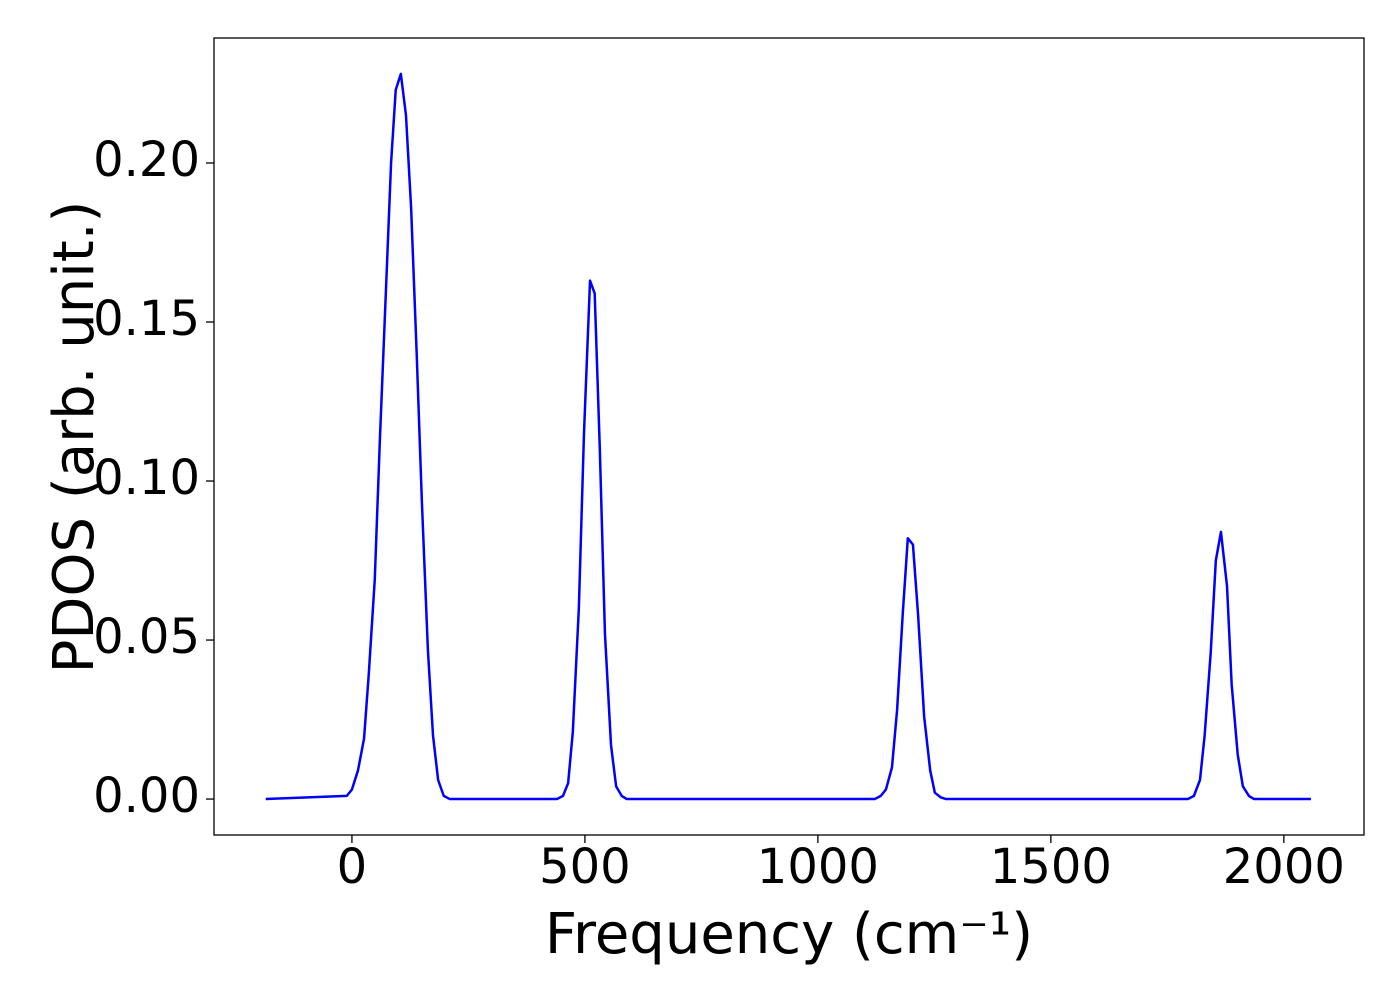  I want to click on y-tick-label: 0.10, so click(146, 478).